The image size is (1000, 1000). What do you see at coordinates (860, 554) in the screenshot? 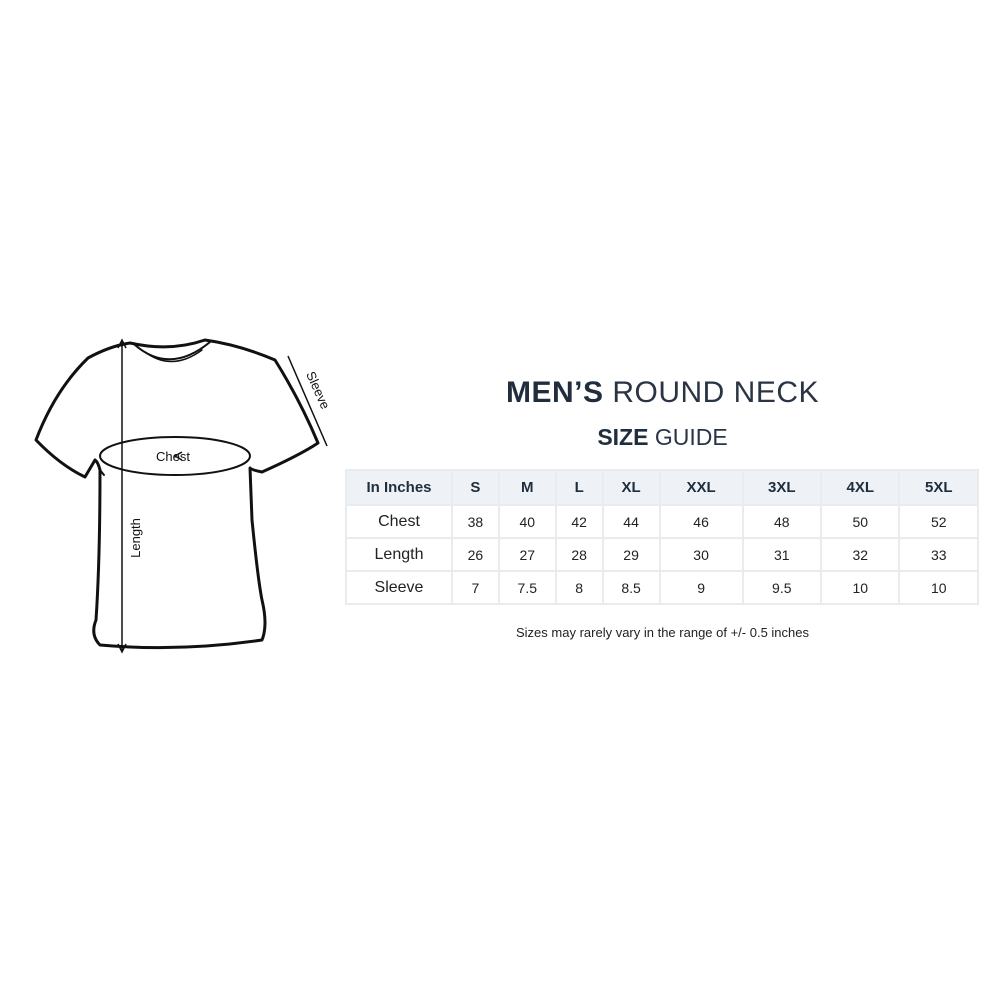
I see `table-cell: 32` at bounding box center [860, 554].